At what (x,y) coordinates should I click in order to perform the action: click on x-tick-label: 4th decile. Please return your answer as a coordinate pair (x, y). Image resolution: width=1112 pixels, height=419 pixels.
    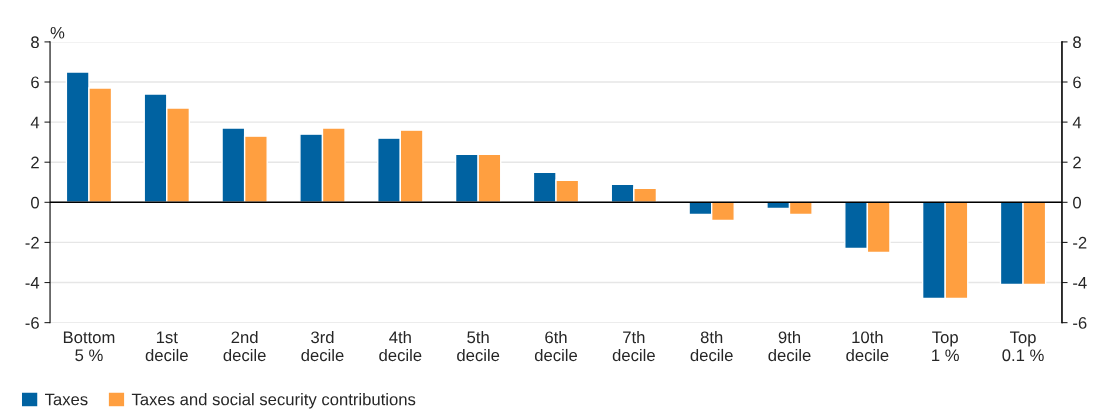
    Looking at the image, I should click on (400, 346).